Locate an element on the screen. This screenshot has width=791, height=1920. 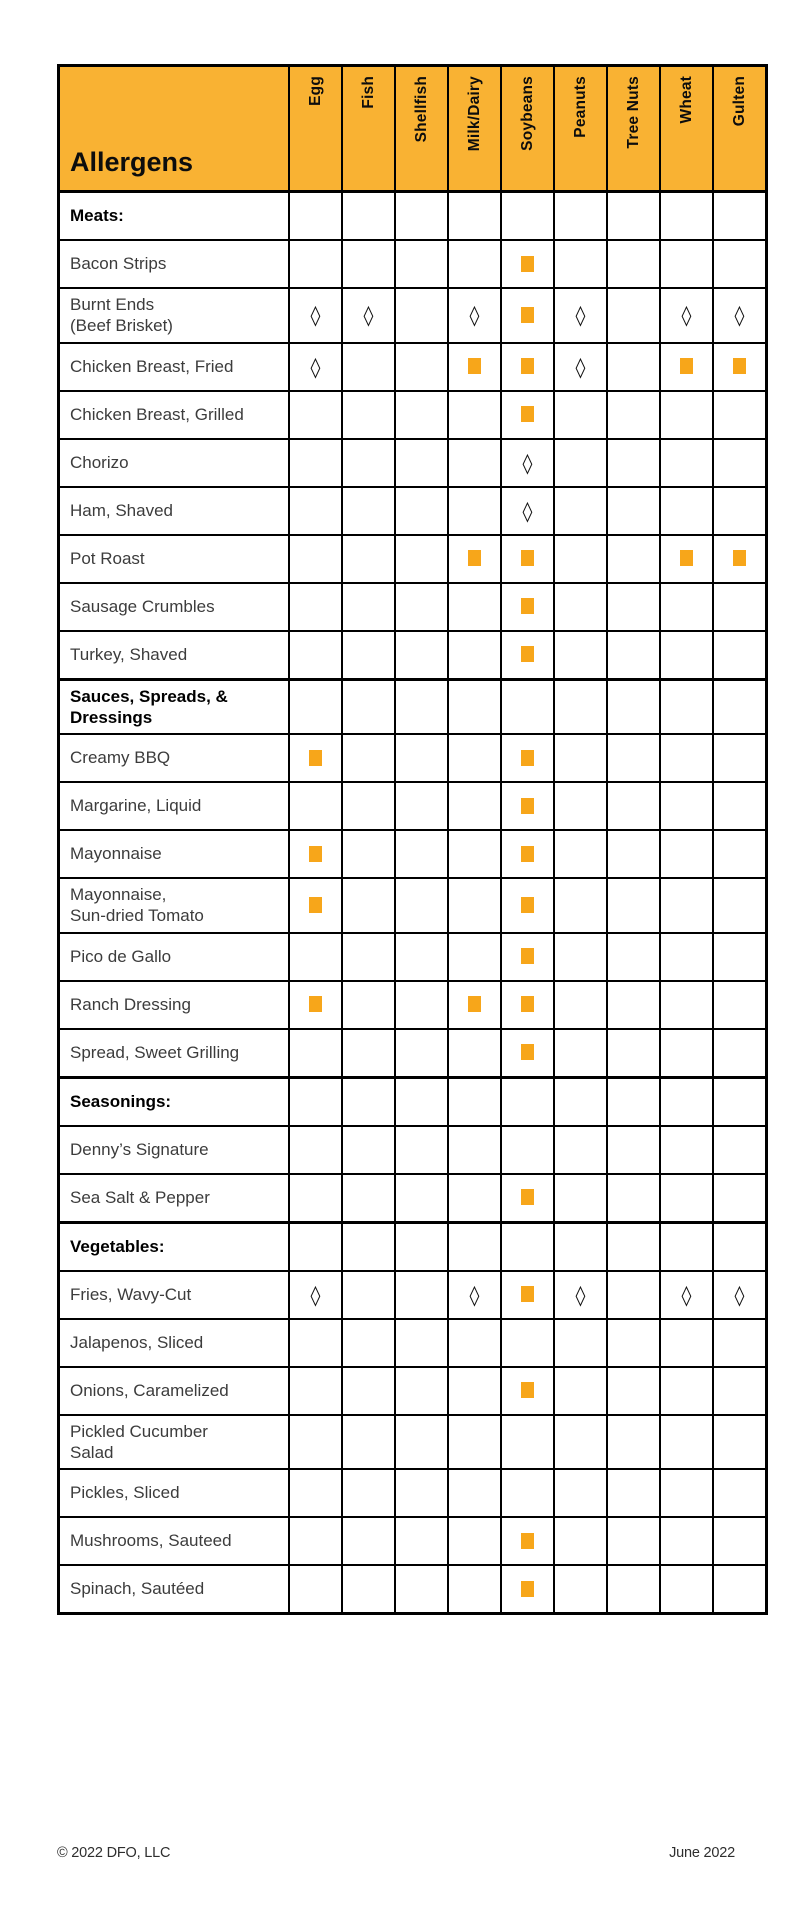
item-row: Ranch Dressing is located at coordinates (412, 1004).